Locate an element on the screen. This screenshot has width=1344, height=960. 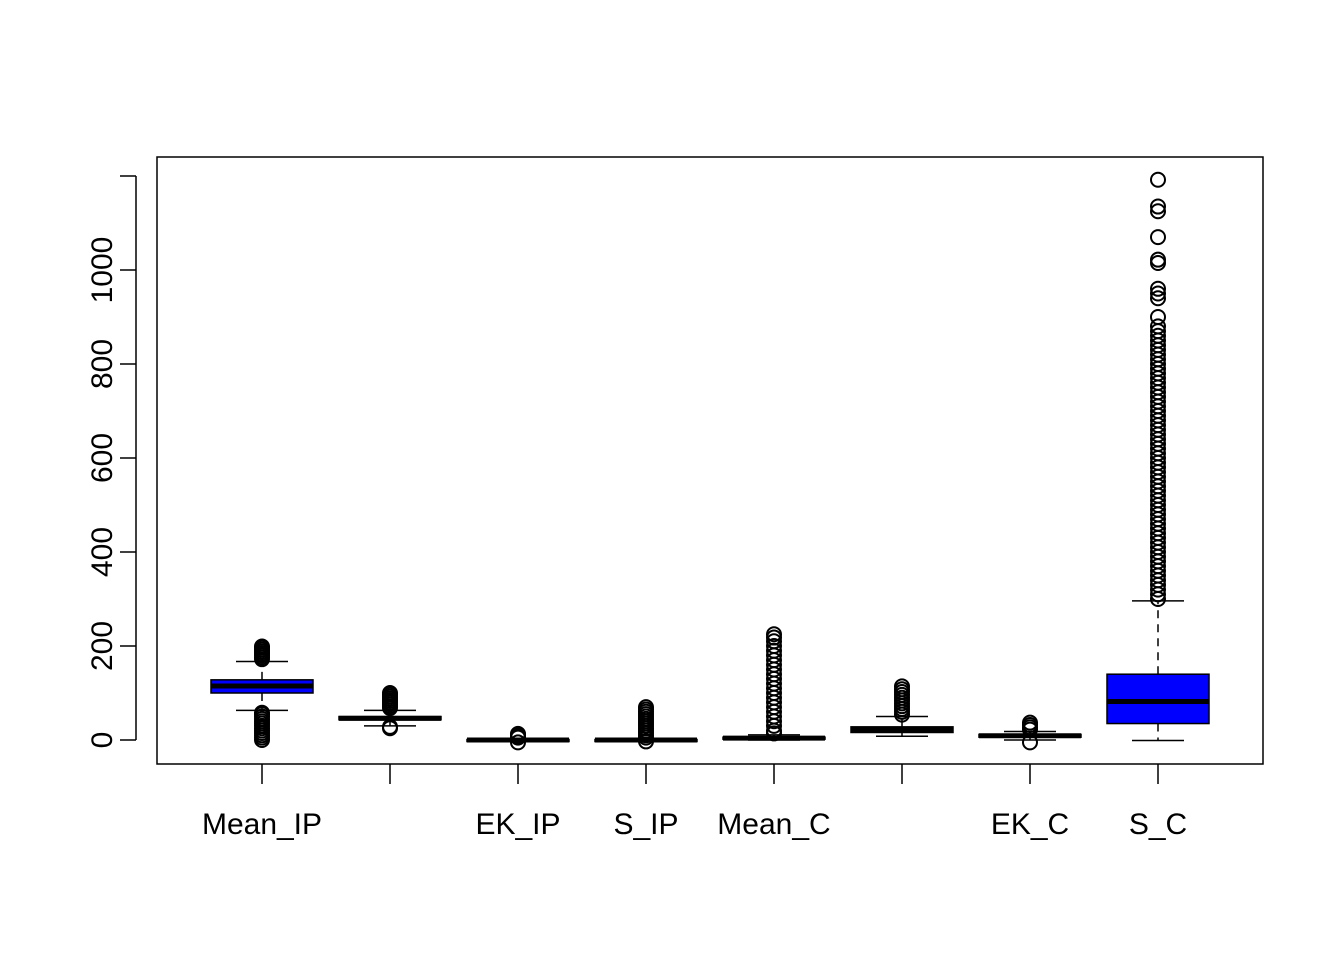
x-axis: Mean_IP EK_IP S_IP Mean_C EK_C S_C is located at coordinates (694, 802).